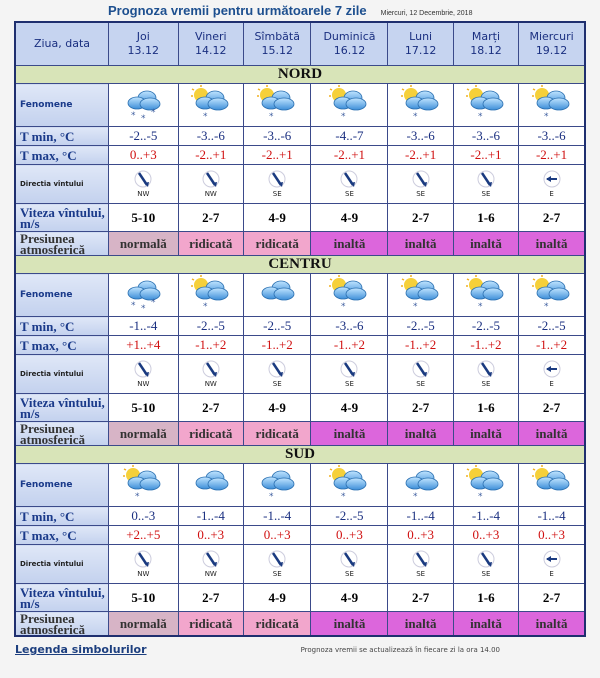 Image resolution: width=600 pixels, height=678 pixels. Describe the element at coordinates (300, 264) in the screenshot. I see `region-row: CENTRU` at that location.